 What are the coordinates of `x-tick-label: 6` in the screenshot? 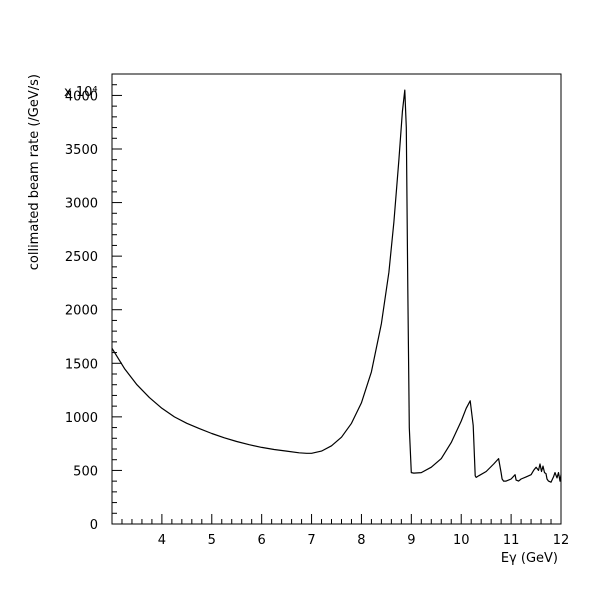 It's located at (262, 540).